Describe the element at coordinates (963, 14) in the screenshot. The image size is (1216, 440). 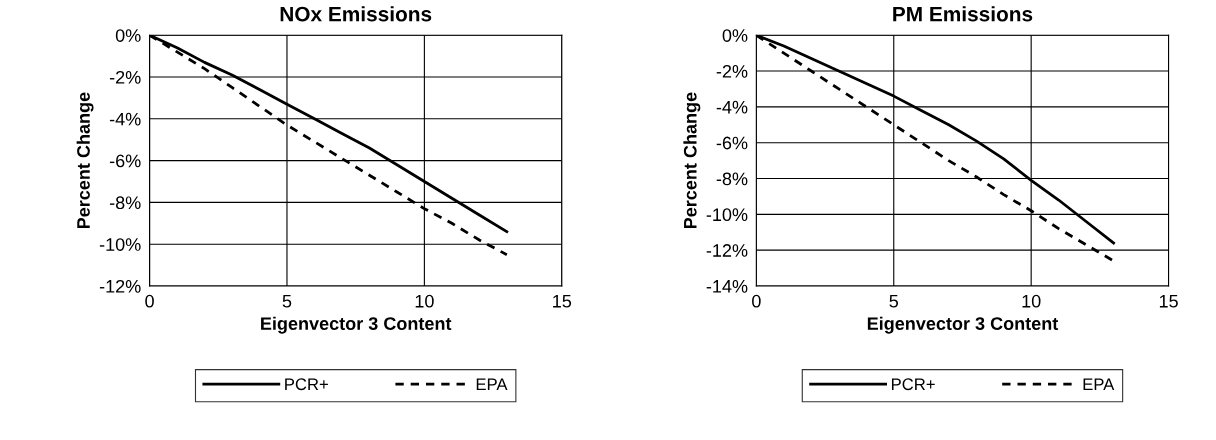
I see `chart-title: PM Emissions` at that location.